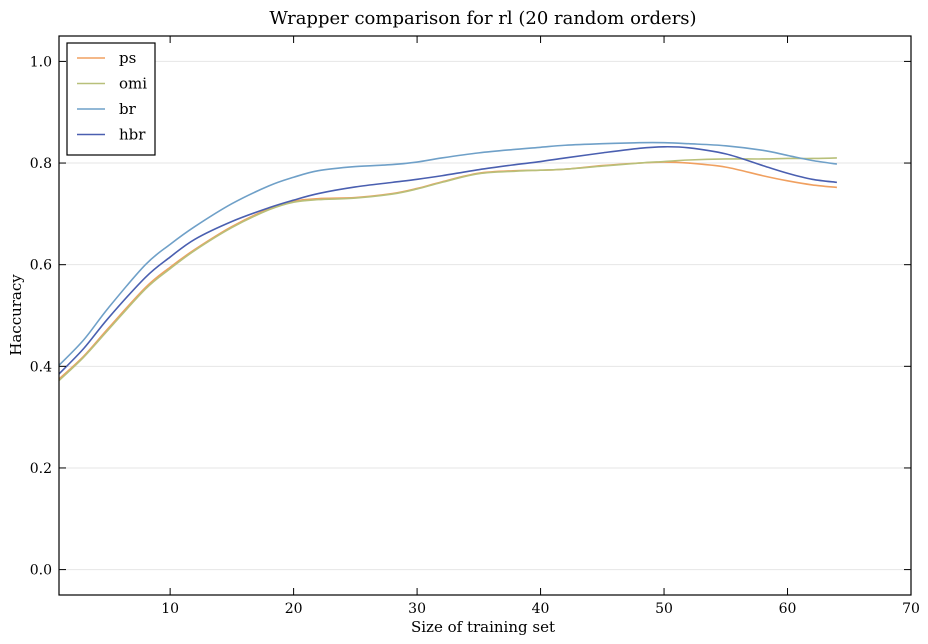  I want to click on y-tick-label: 1.0, so click(41, 62).